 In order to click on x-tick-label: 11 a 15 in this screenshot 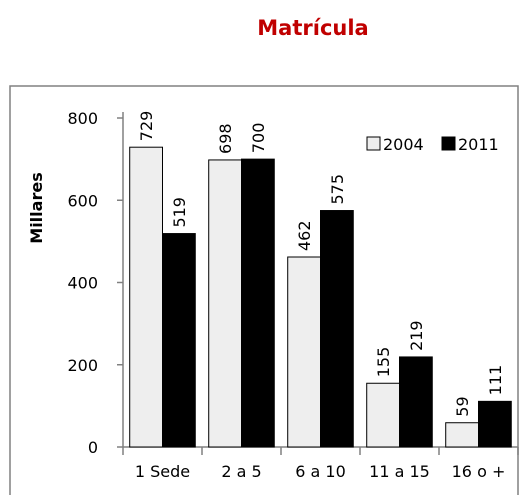, I will do `click(399, 471)`.